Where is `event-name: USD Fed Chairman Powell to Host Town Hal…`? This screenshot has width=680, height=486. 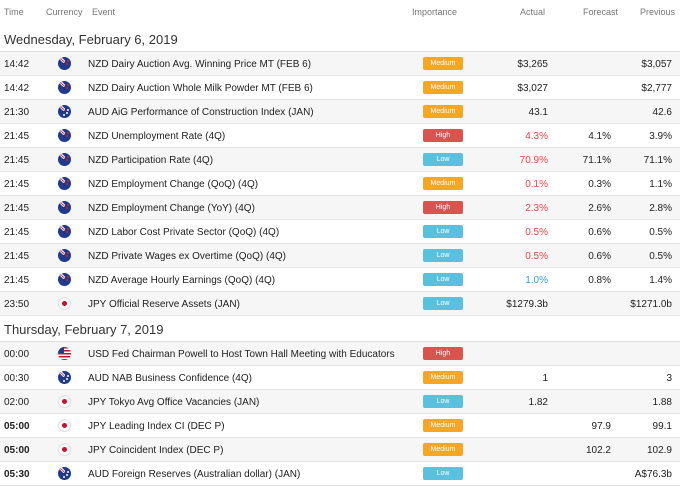
event-name: USD Fed Chairman Powell to Host Town Hal… is located at coordinates (241, 354).